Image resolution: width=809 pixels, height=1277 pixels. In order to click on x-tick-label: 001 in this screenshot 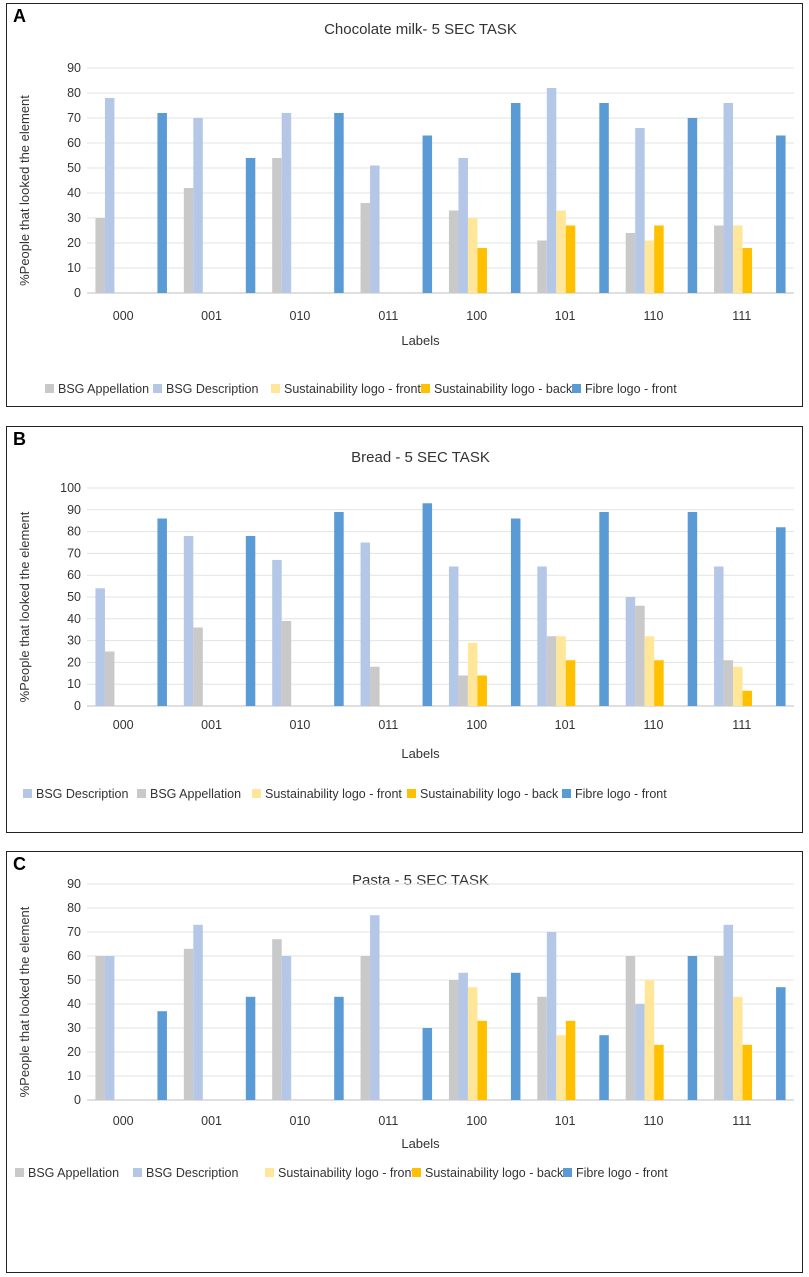, I will do `click(211, 316)`.